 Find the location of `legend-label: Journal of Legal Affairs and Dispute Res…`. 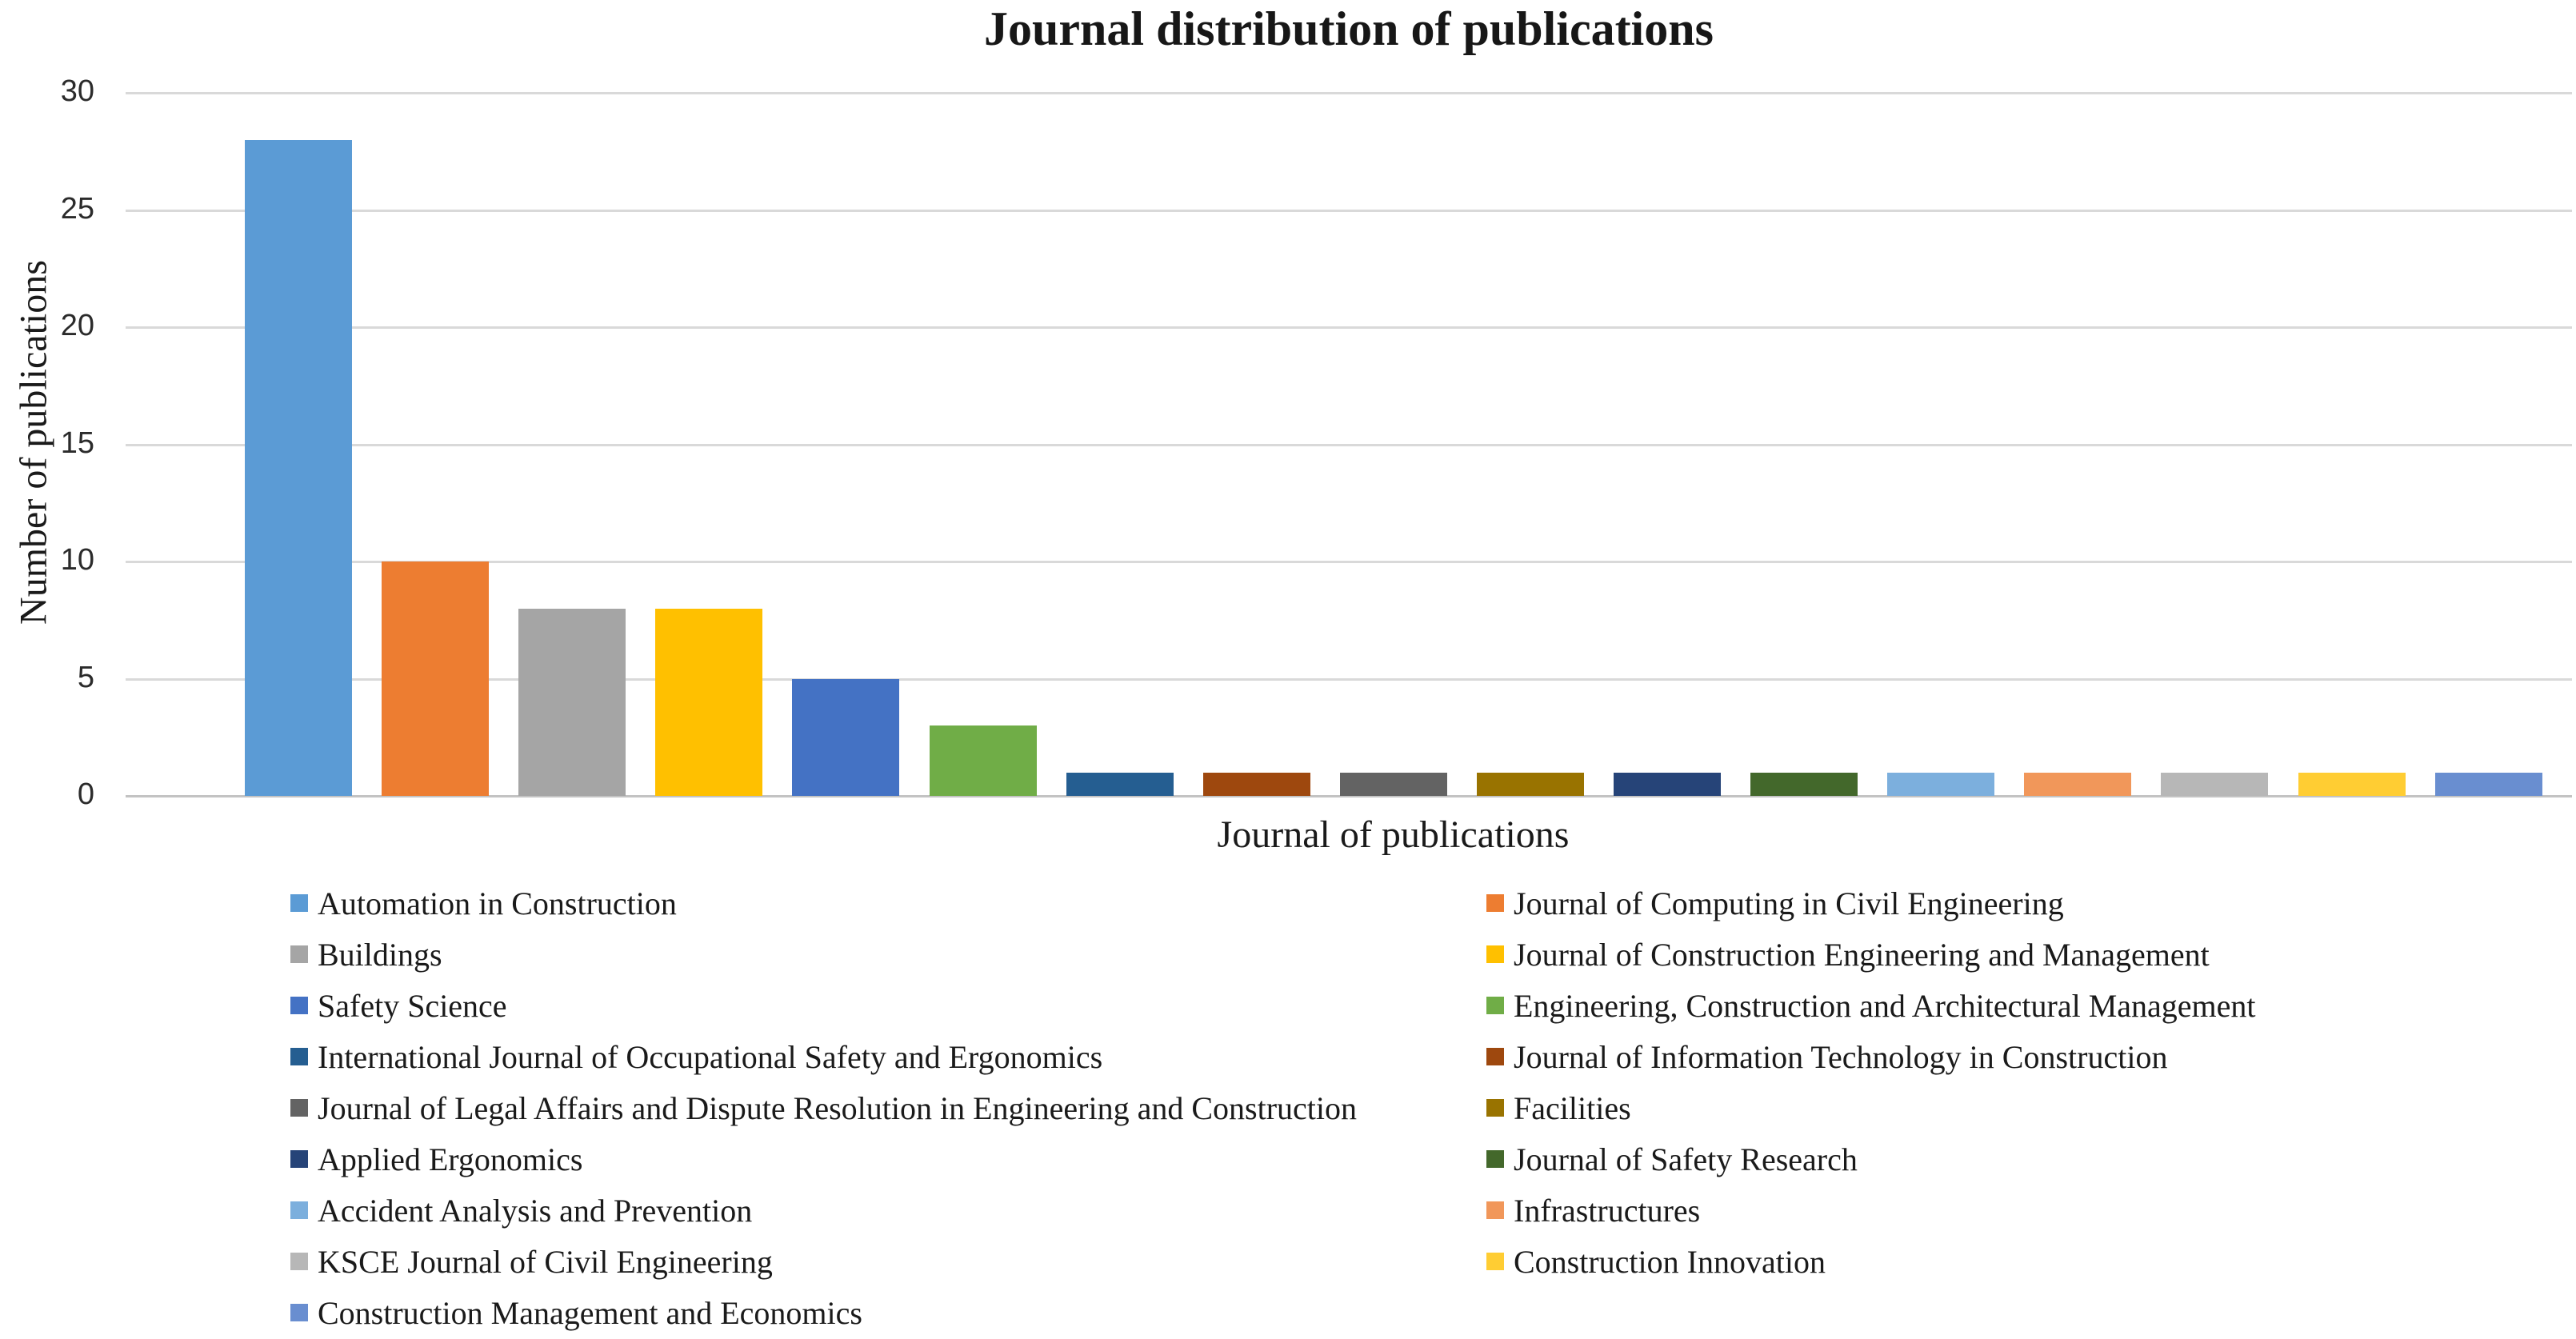

legend-label: Journal of Legal Affairs and Dispute Res… is located at coordinates (838, 1107).